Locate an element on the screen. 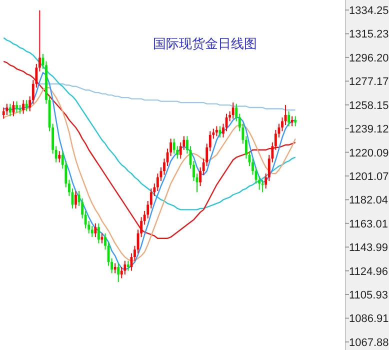 The width and height of the screenshot is (389, 350). y-tick-label: 1277.17 is located at coordinates (369, 82).